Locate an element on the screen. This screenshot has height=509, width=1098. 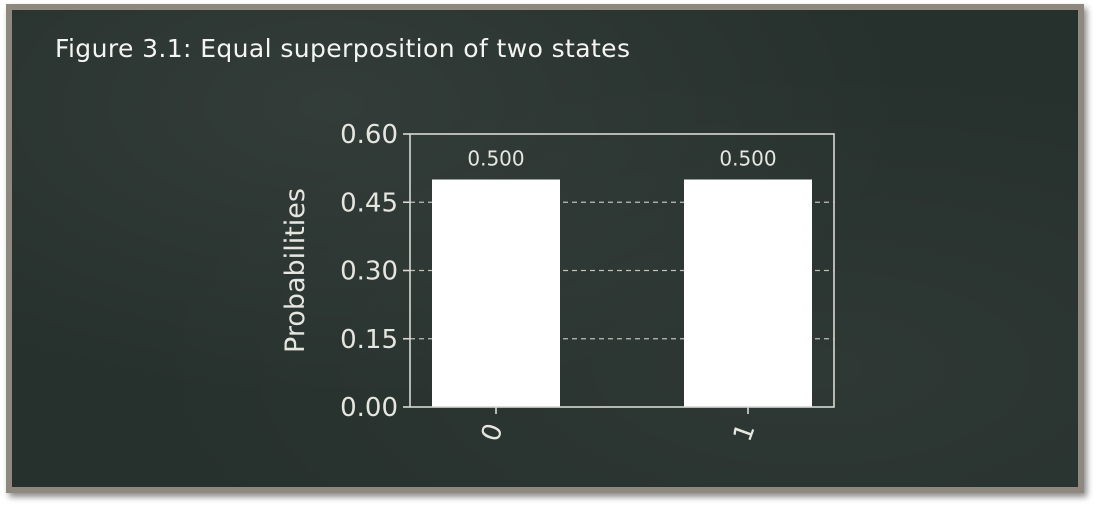
y-tick-label: 0.00 is located at coordinates (369, 408).